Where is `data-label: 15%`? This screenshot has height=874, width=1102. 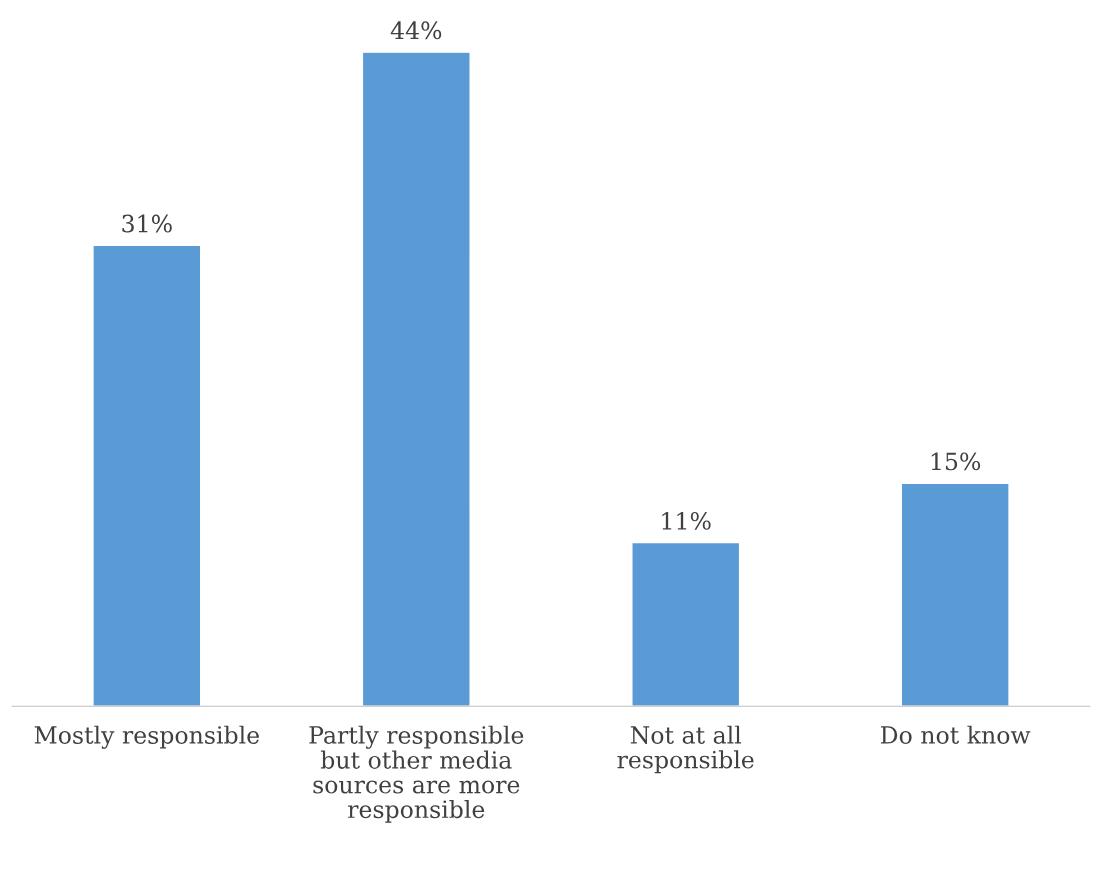
data-label: 15% is located at coordinates (956, 461).